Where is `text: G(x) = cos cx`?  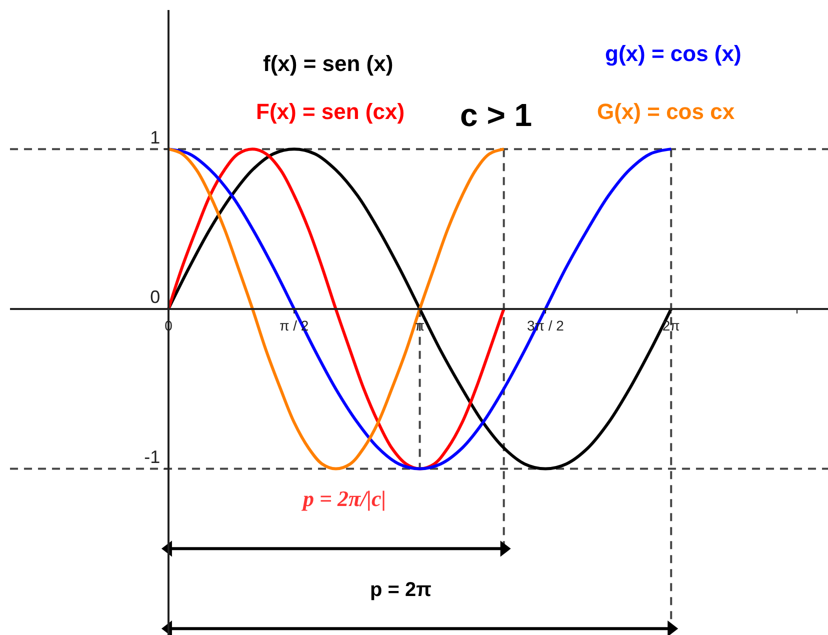
text: G(x) = cos cx is located at coordinates (666, 111).